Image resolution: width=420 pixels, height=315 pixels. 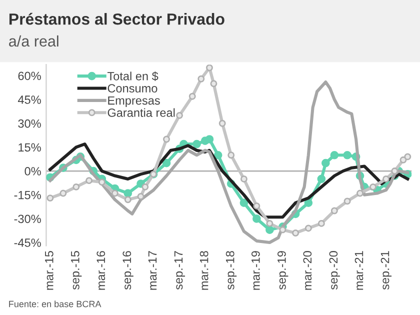 I want to click on legend-label: Consumo, so click(x=133, y=88).